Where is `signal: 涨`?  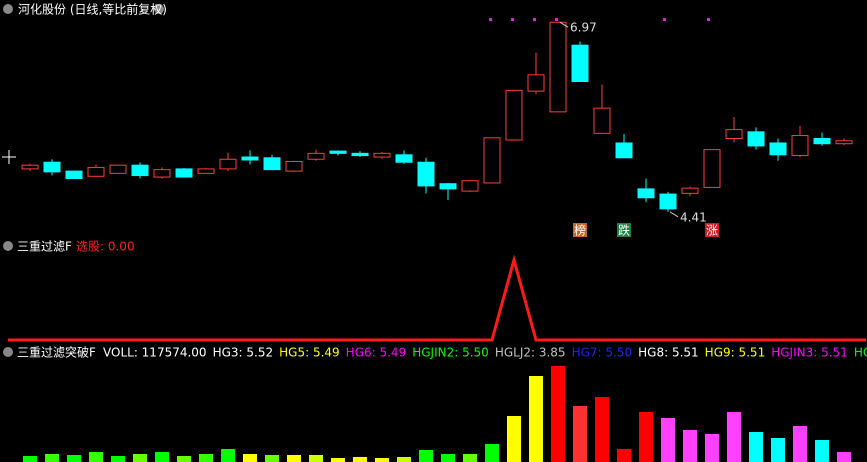 signal: 涨 is located at coordinates (712, 230).